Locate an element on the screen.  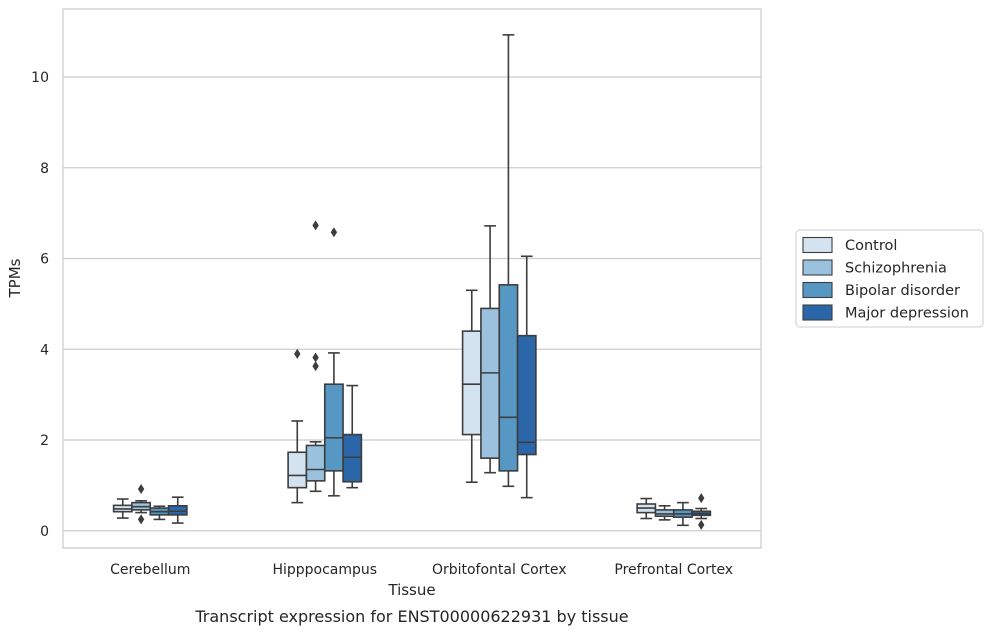
x-tick-label: Orbitofontal Cortex is located at coordinates (499, 570).